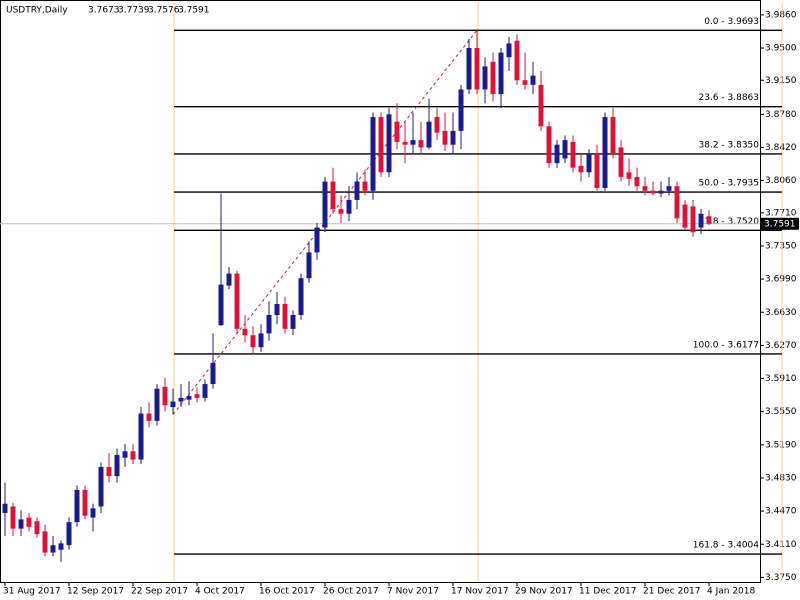  I want to click on y-tick-label: 3.5910, so click(781, 379).